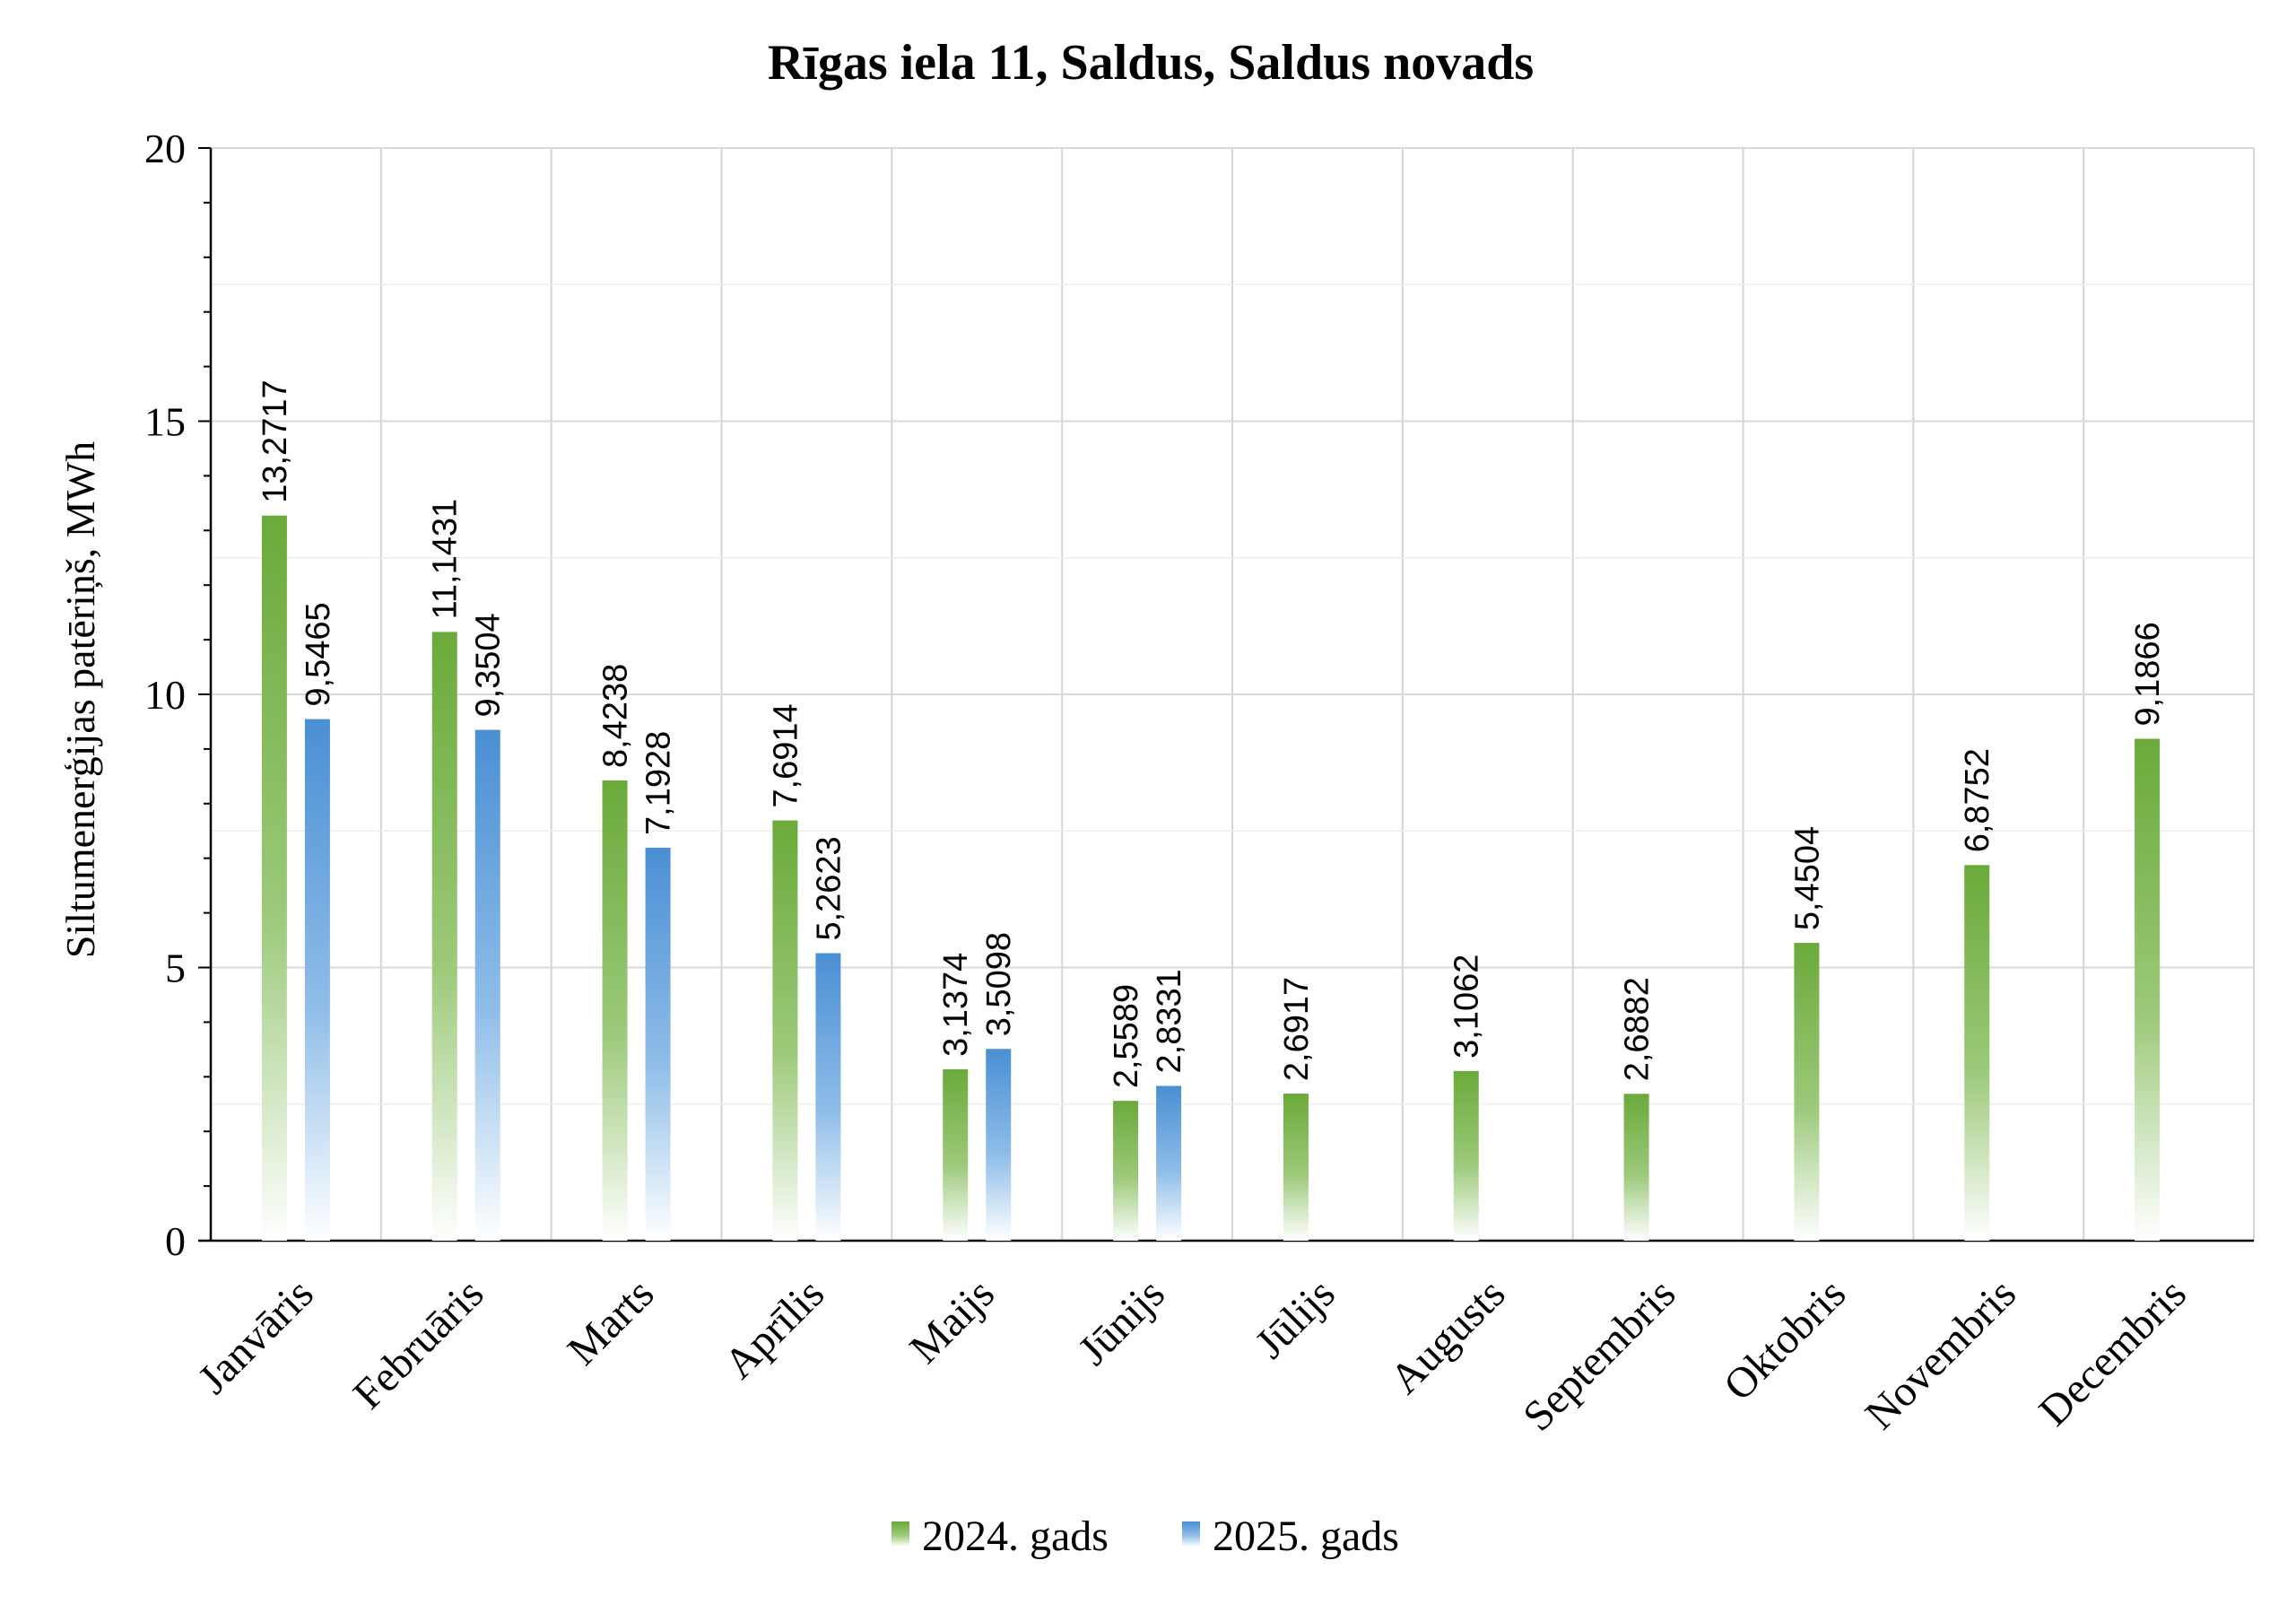 This screenshot has width=2296, height=1604. Describe the element at coordinates (1785, 1339) in the screenshot. I see `category-label: Oktobris` at that location.